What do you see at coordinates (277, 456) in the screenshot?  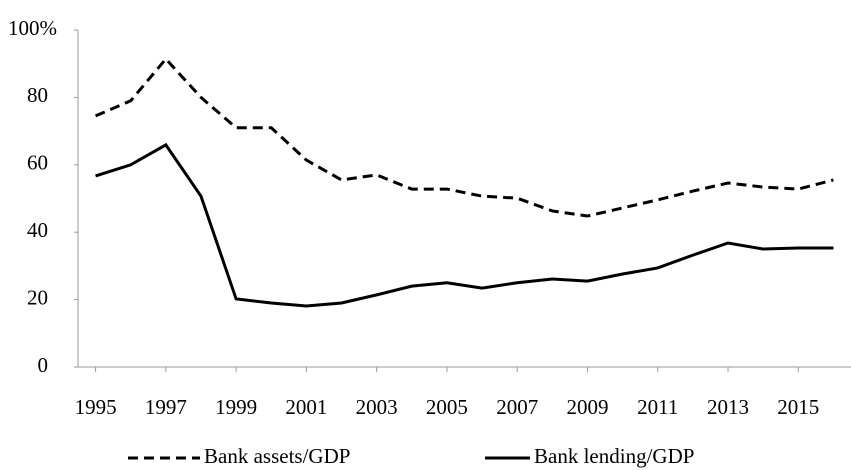 I see `legend-label: Bank assets/GDP` at bounding box center [277, 456].